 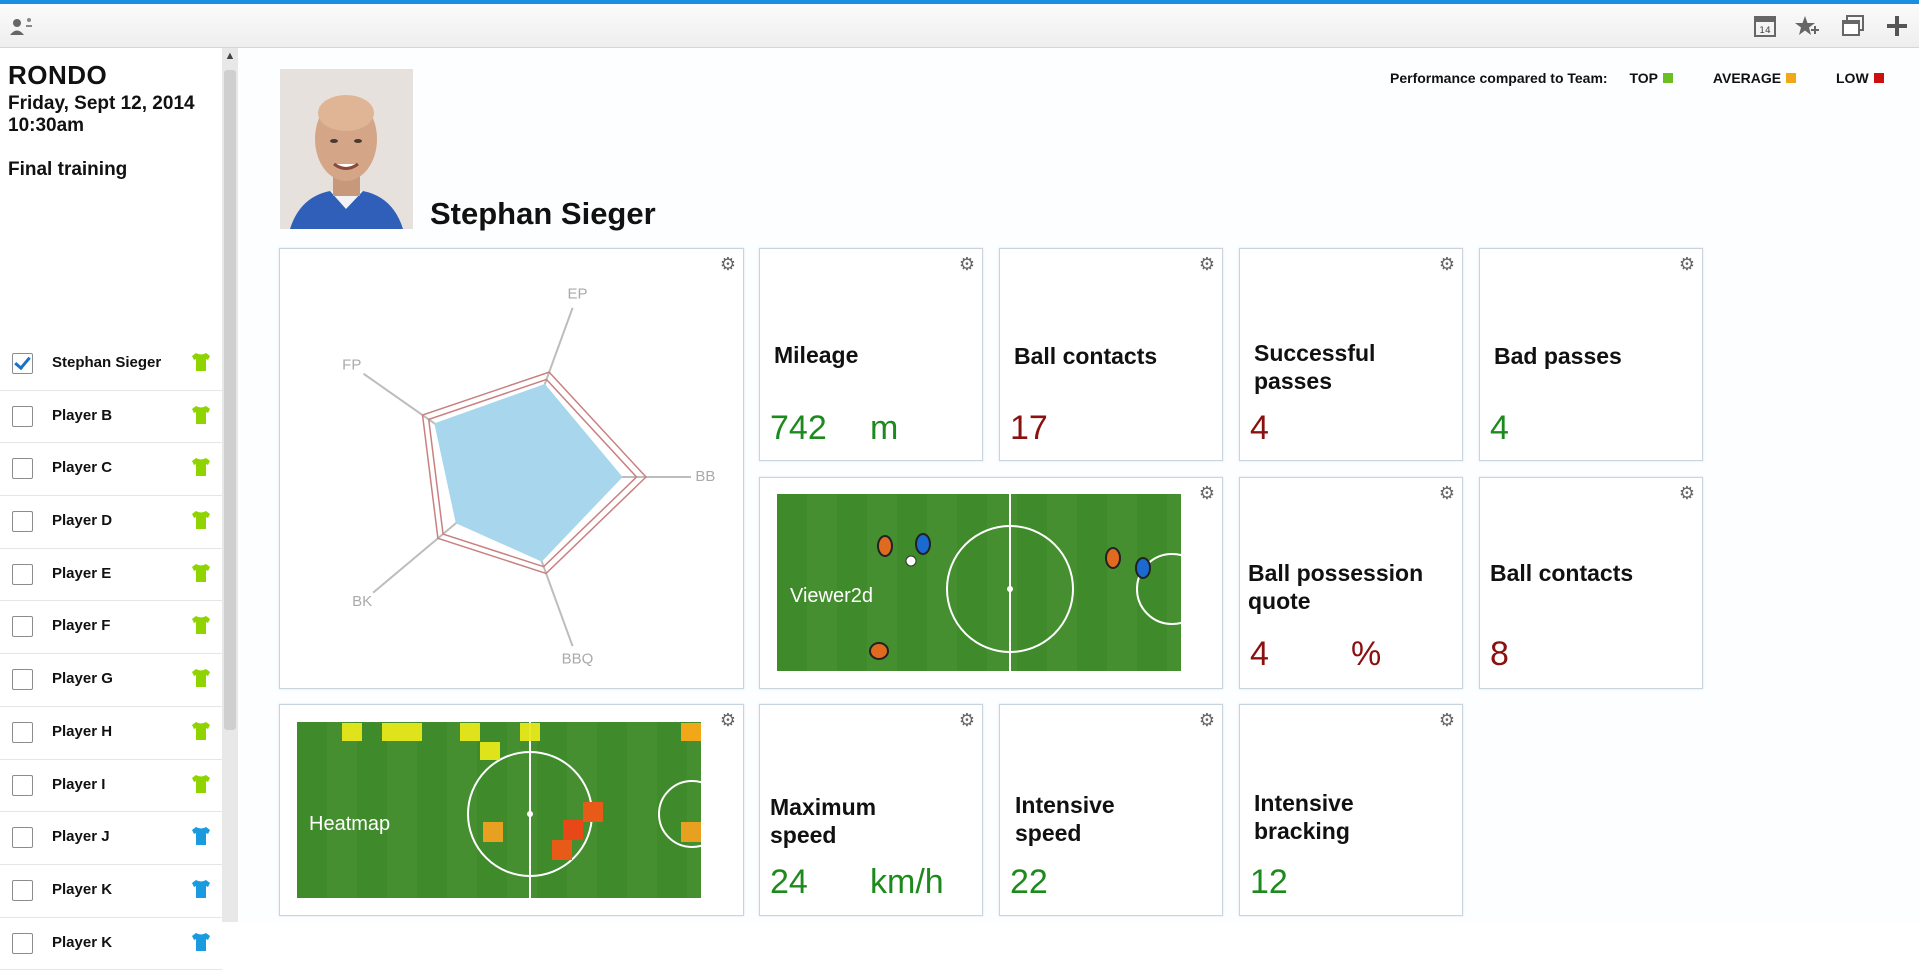 I want to click on user-settings-icon, so click(x=21, y=26).